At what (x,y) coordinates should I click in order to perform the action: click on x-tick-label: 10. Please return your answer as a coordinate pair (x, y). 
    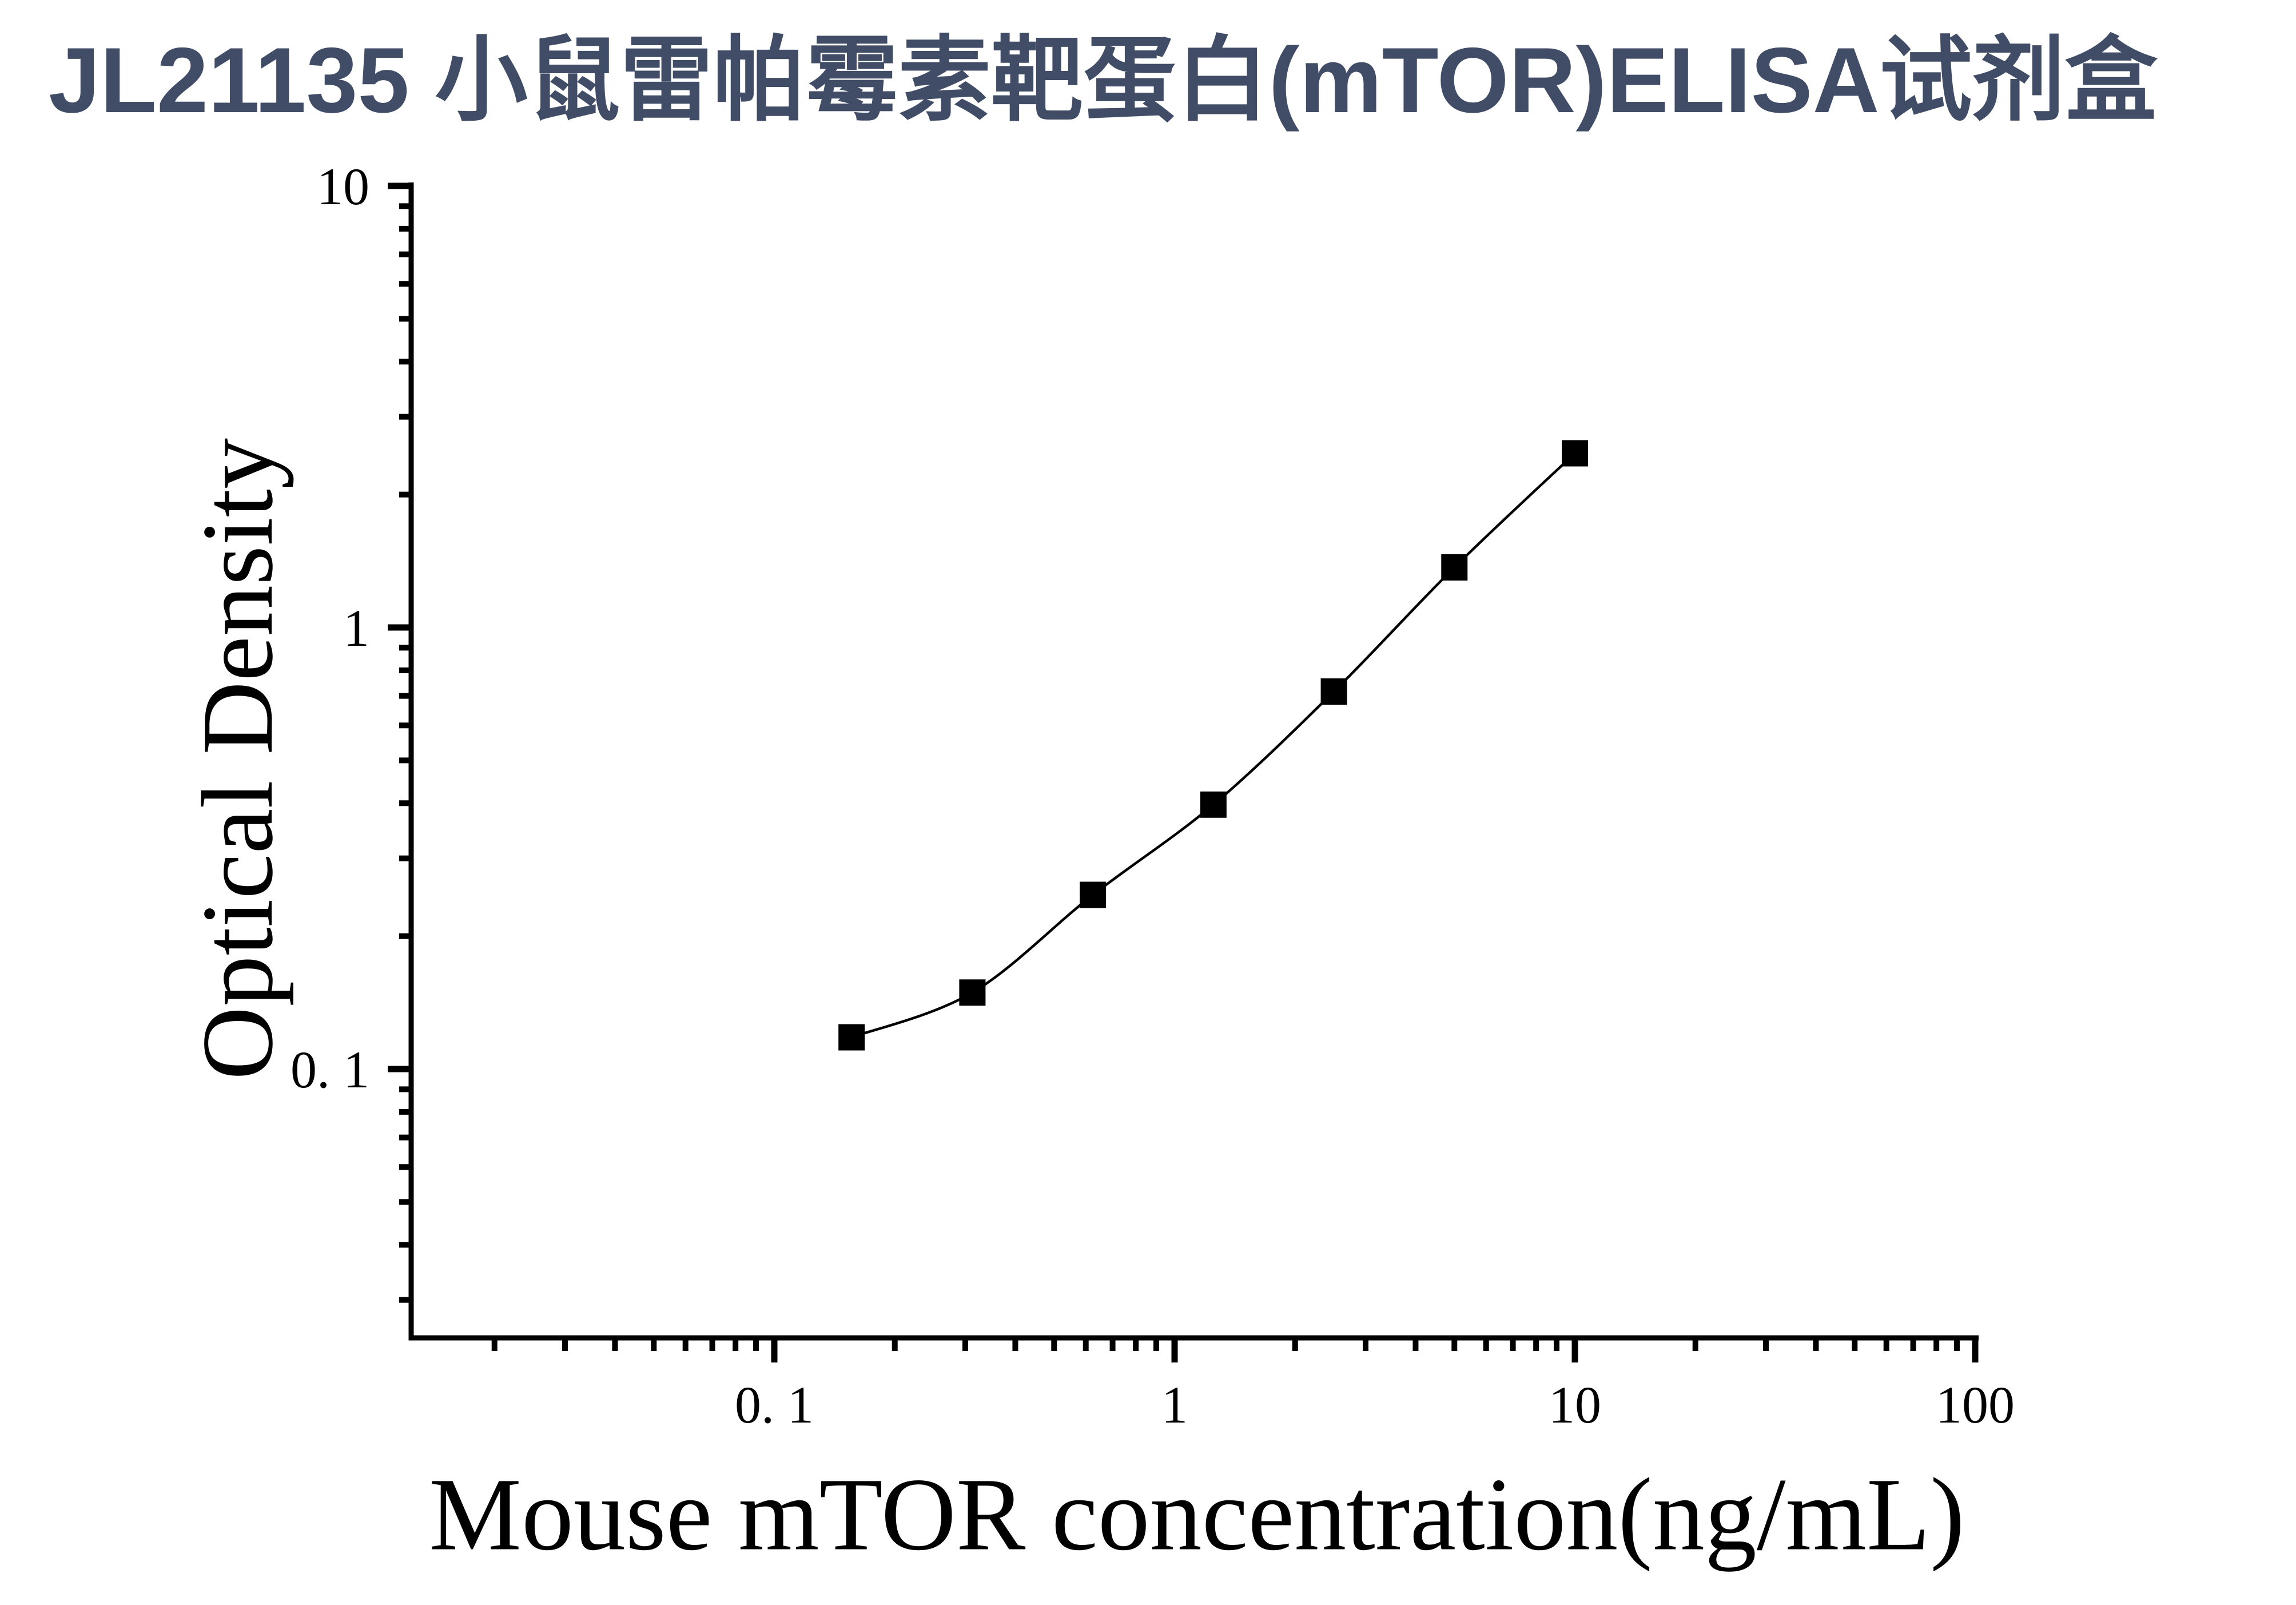
    Looking at the image, I should click on (1575, 1405).